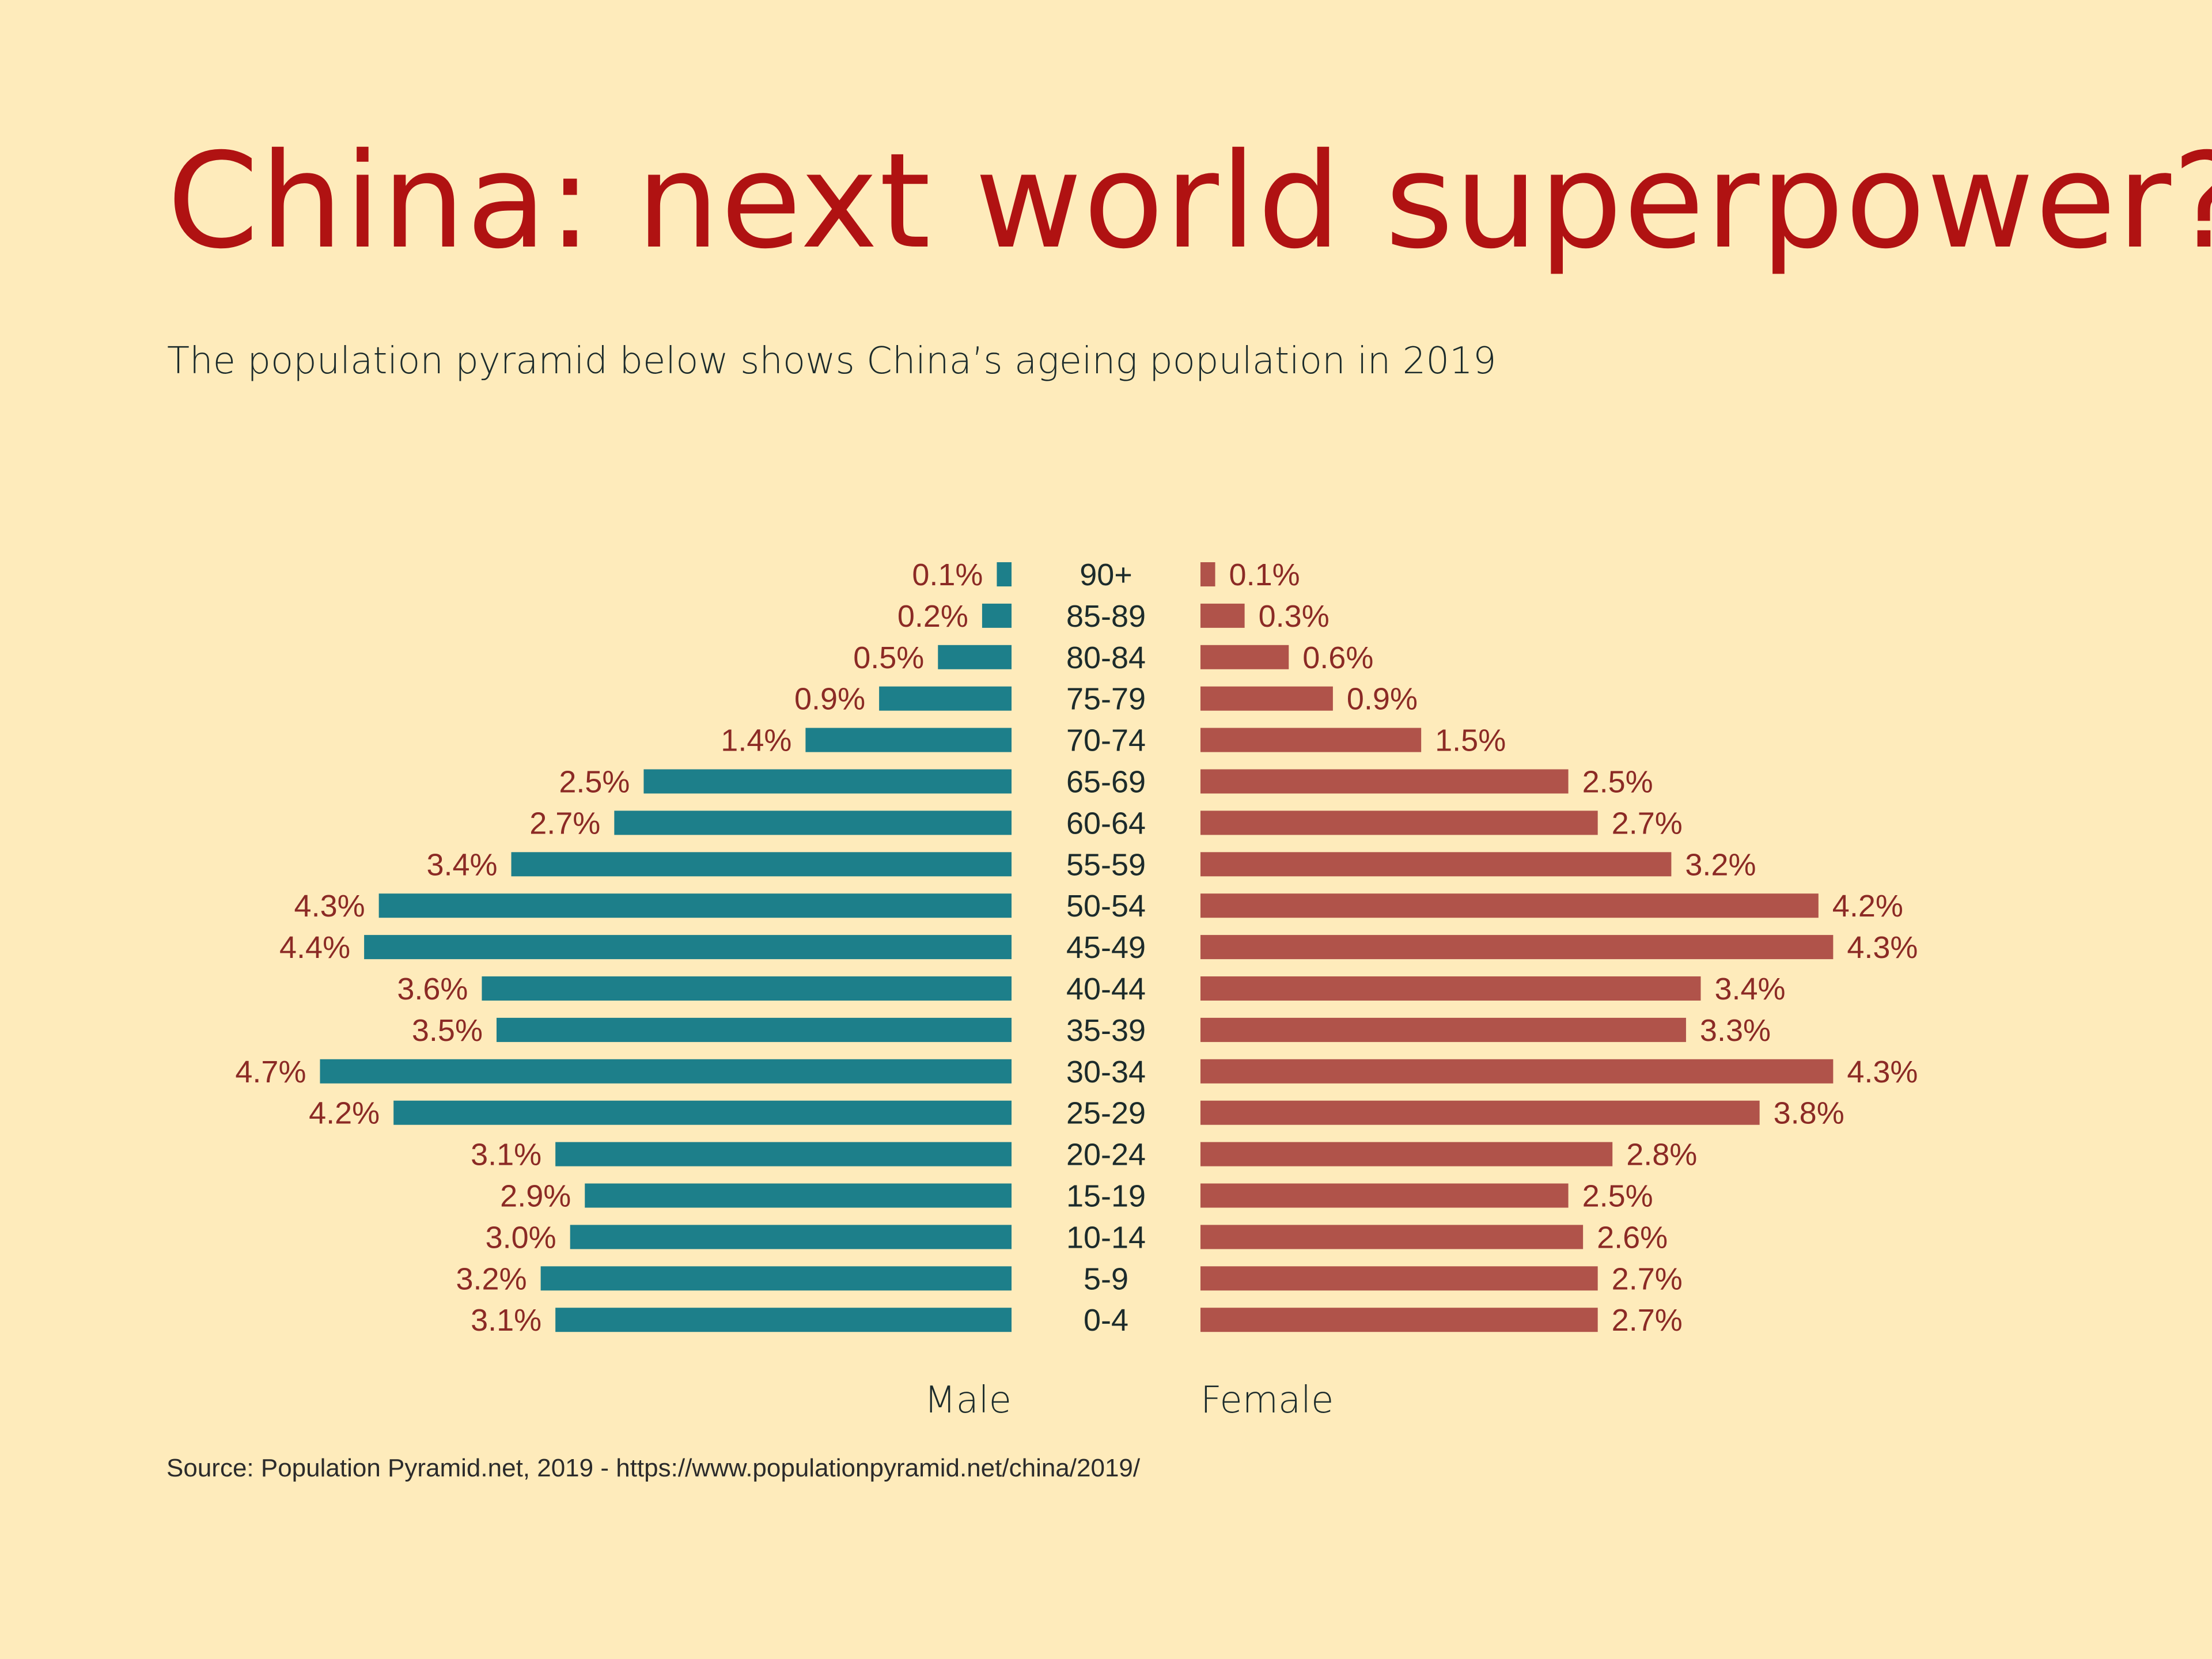 Image resolution: width=2212 pixels, height=1659 pixels. What do you see at coordinates (1106, 1279) in the screenshot?
I see `age-group-label: 5-9` at bounding box center [1106, 1279].